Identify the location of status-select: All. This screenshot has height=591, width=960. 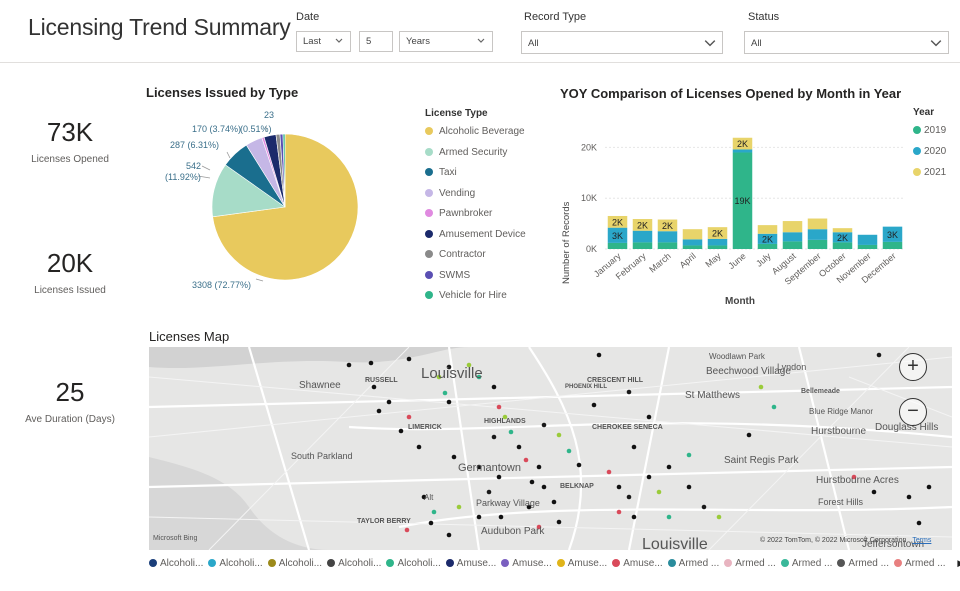
(846, 42).